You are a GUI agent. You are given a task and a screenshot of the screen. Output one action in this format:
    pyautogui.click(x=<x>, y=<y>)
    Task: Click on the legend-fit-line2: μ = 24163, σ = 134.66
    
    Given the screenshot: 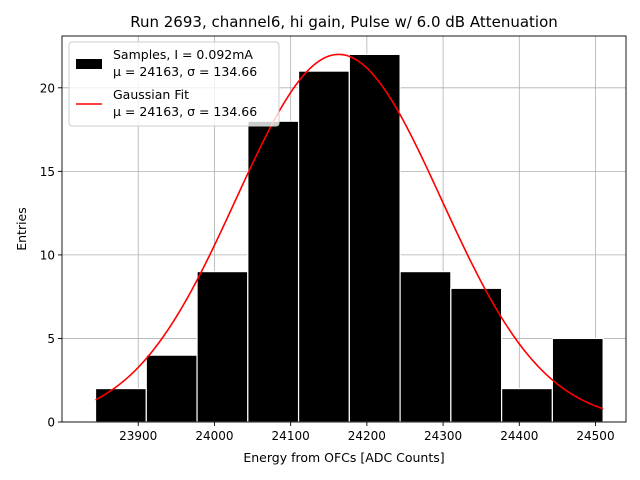 What is the action you would take?
    pyautogui.click(x=185, y=111)
    